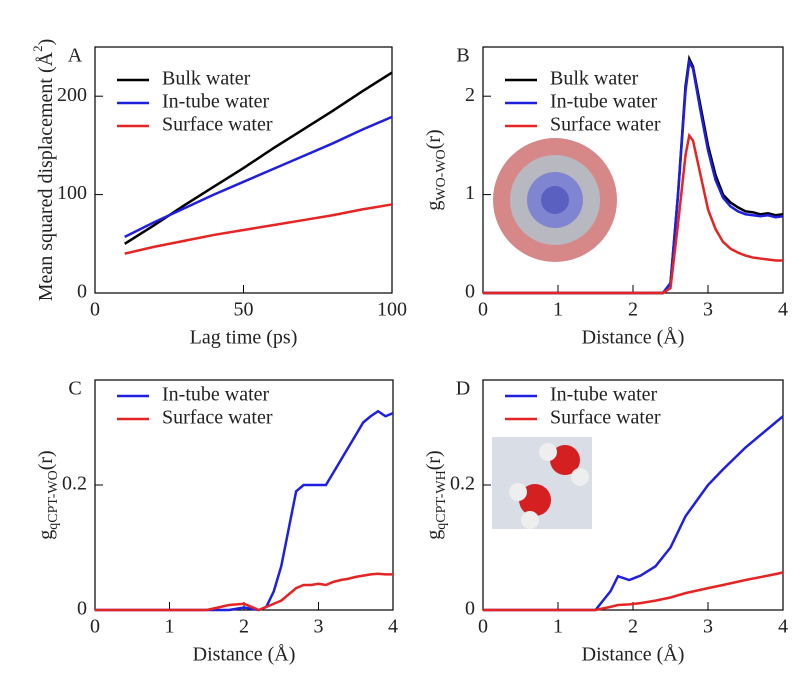 The height and width of the screenshot is (683, 800). Describe the element at coordinates (46, 42) in the screenshot. I see `y-label-tail: )` at that location.